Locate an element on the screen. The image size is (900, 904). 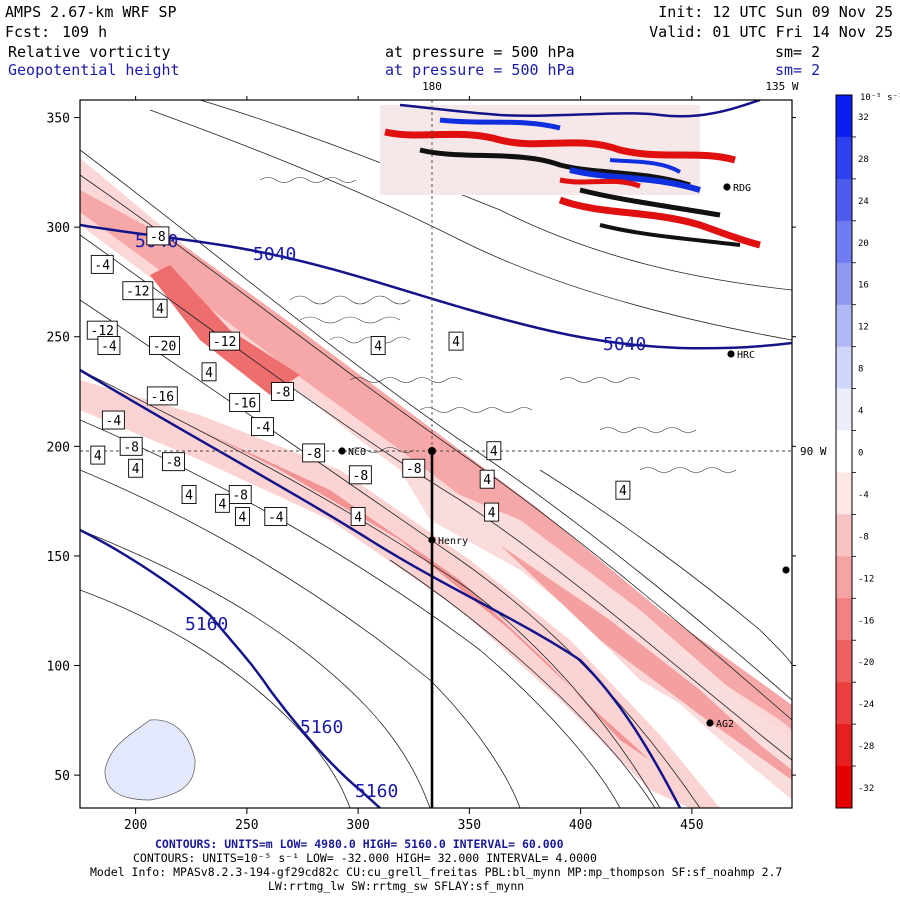
y-tick-label: 200 is located at coordinates (58, 447).